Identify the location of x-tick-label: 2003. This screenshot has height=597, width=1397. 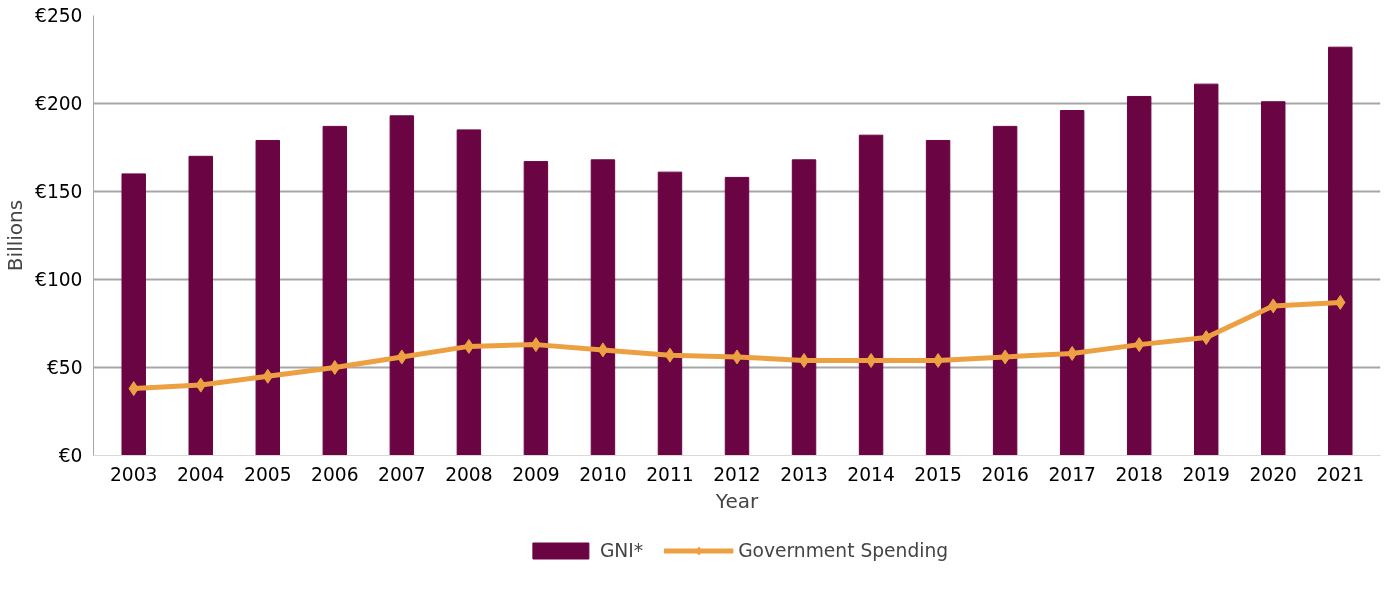
(133, 474).